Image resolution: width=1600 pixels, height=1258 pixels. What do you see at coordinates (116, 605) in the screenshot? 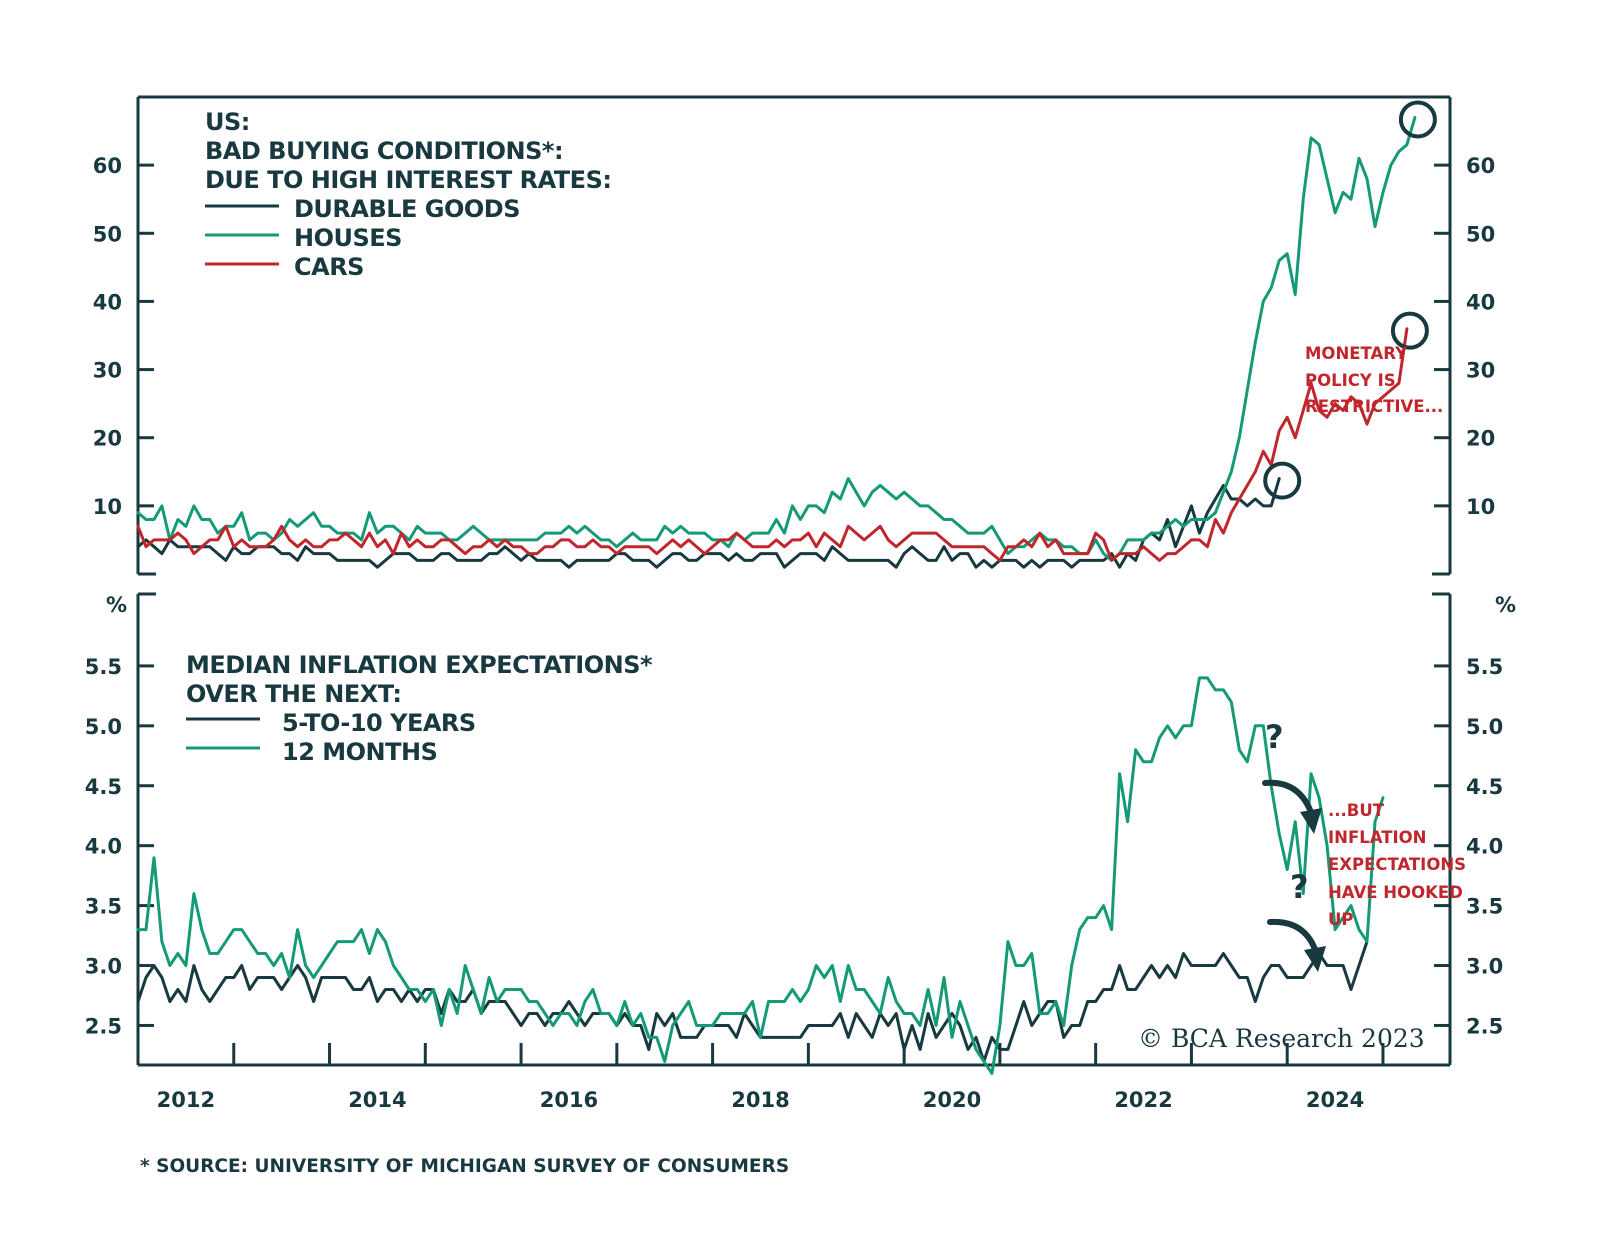
I see `left-unit-label: %` at bounding box center [116, 605].